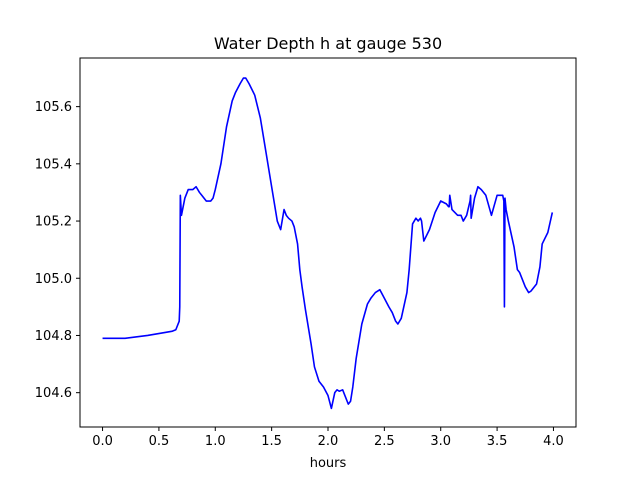 The image size is (640, 480). I want to click on y-tick-label: 104.8, so click(53, 336).